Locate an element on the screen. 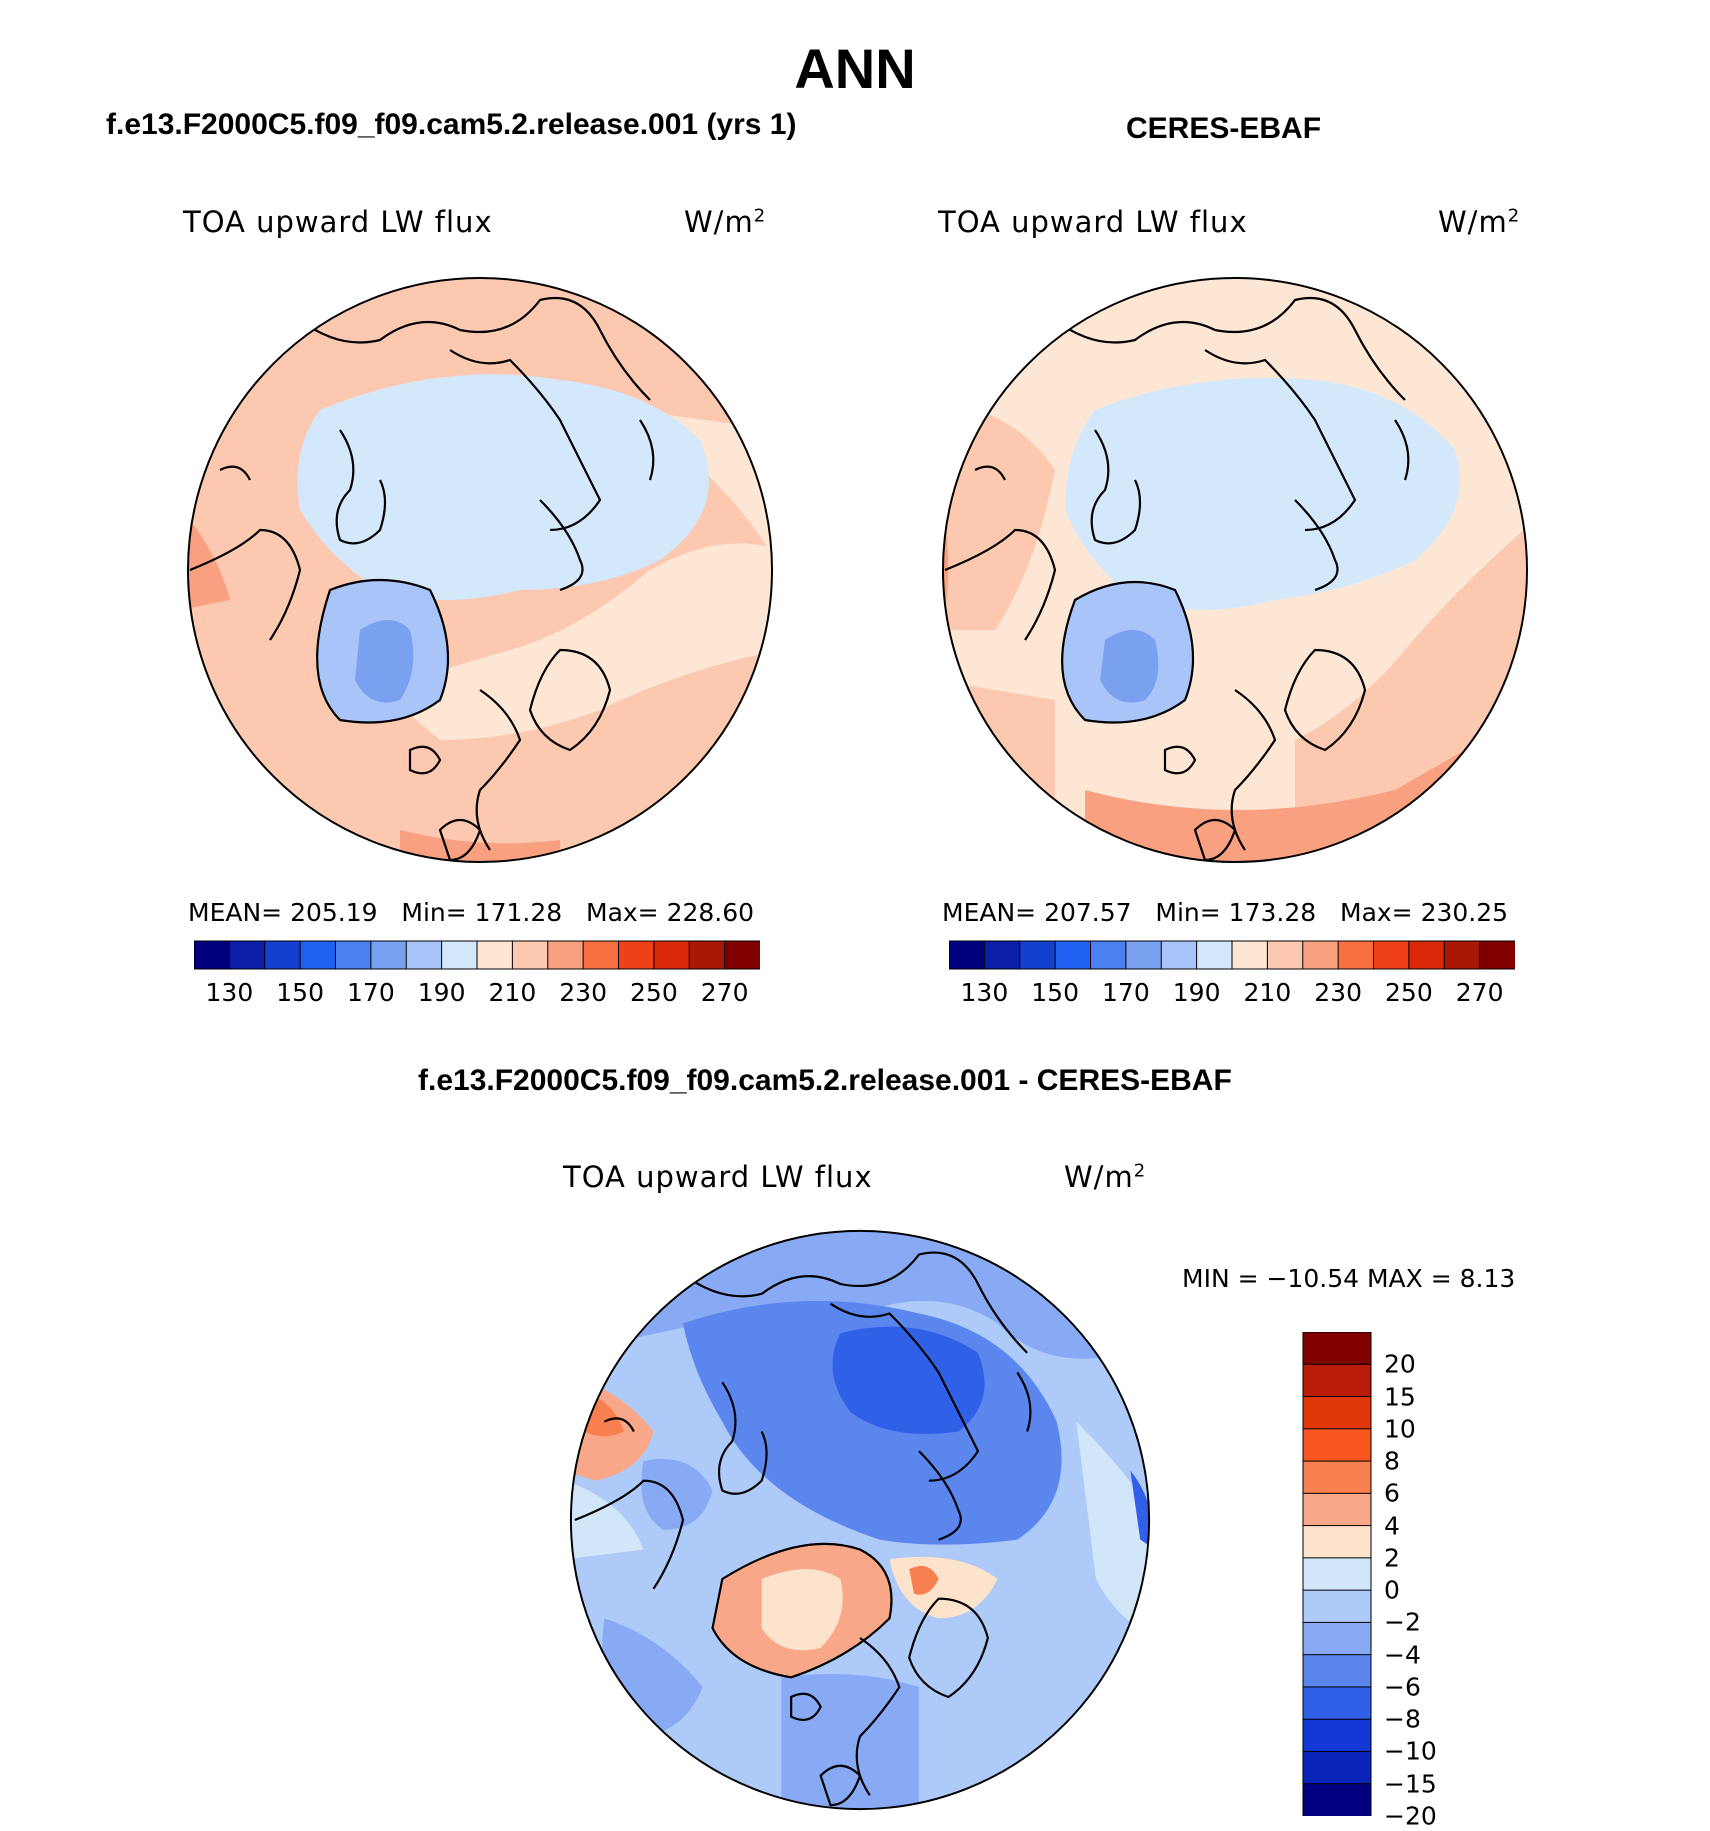 The image size is (1710, 1831). diff-colorbar-tick-label: 8 is located at coordinates (1392, 1461).